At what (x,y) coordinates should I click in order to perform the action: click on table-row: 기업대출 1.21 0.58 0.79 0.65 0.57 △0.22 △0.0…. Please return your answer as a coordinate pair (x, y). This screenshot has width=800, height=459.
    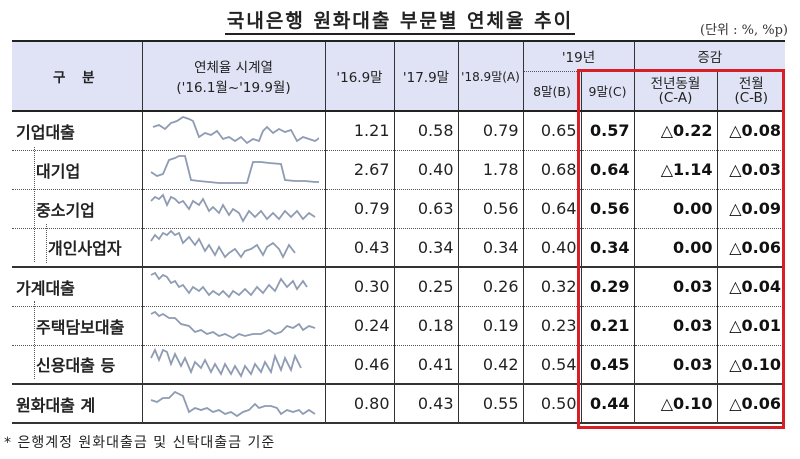
    Looking at the image, I should click on (398, 131).